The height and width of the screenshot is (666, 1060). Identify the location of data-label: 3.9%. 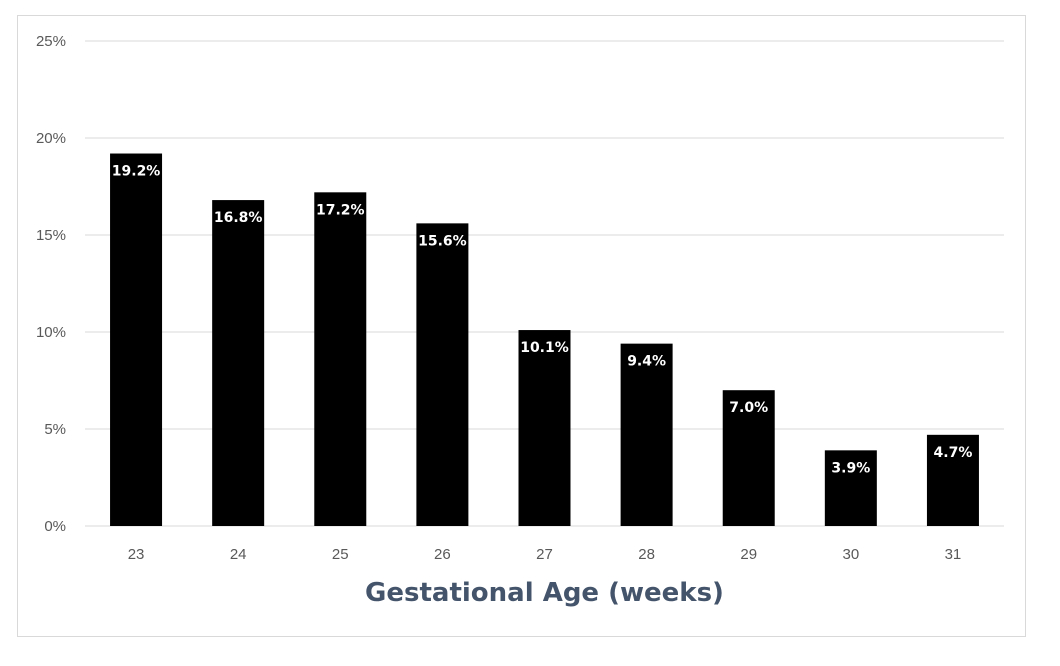
(850, 468).